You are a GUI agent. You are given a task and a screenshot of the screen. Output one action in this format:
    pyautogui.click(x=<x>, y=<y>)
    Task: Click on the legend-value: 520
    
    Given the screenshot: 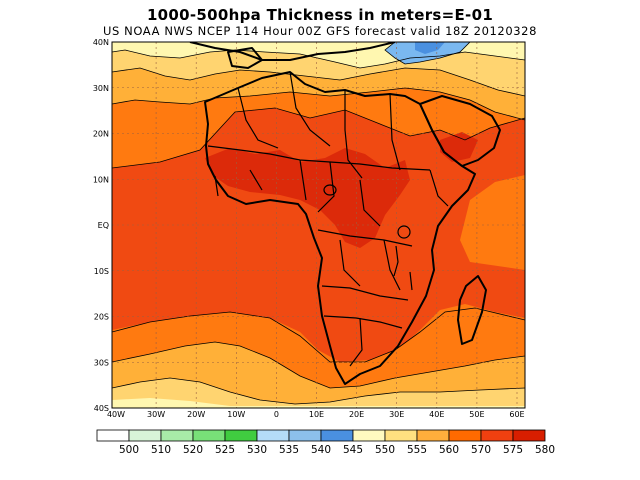 What is the action you would take?
    pyautogui.click(x=193, y=450)
    